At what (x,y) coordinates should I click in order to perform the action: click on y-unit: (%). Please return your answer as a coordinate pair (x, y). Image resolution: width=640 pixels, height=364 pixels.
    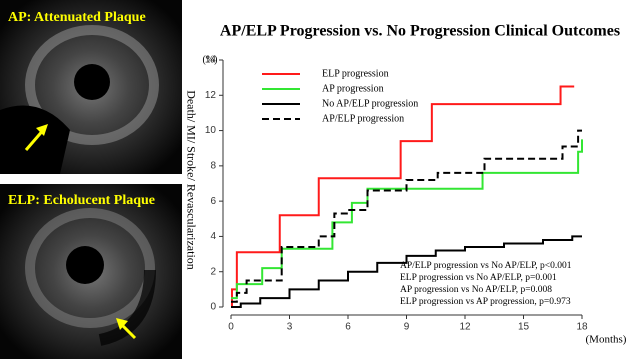
    Looking at the image, I should click on (210, 59).